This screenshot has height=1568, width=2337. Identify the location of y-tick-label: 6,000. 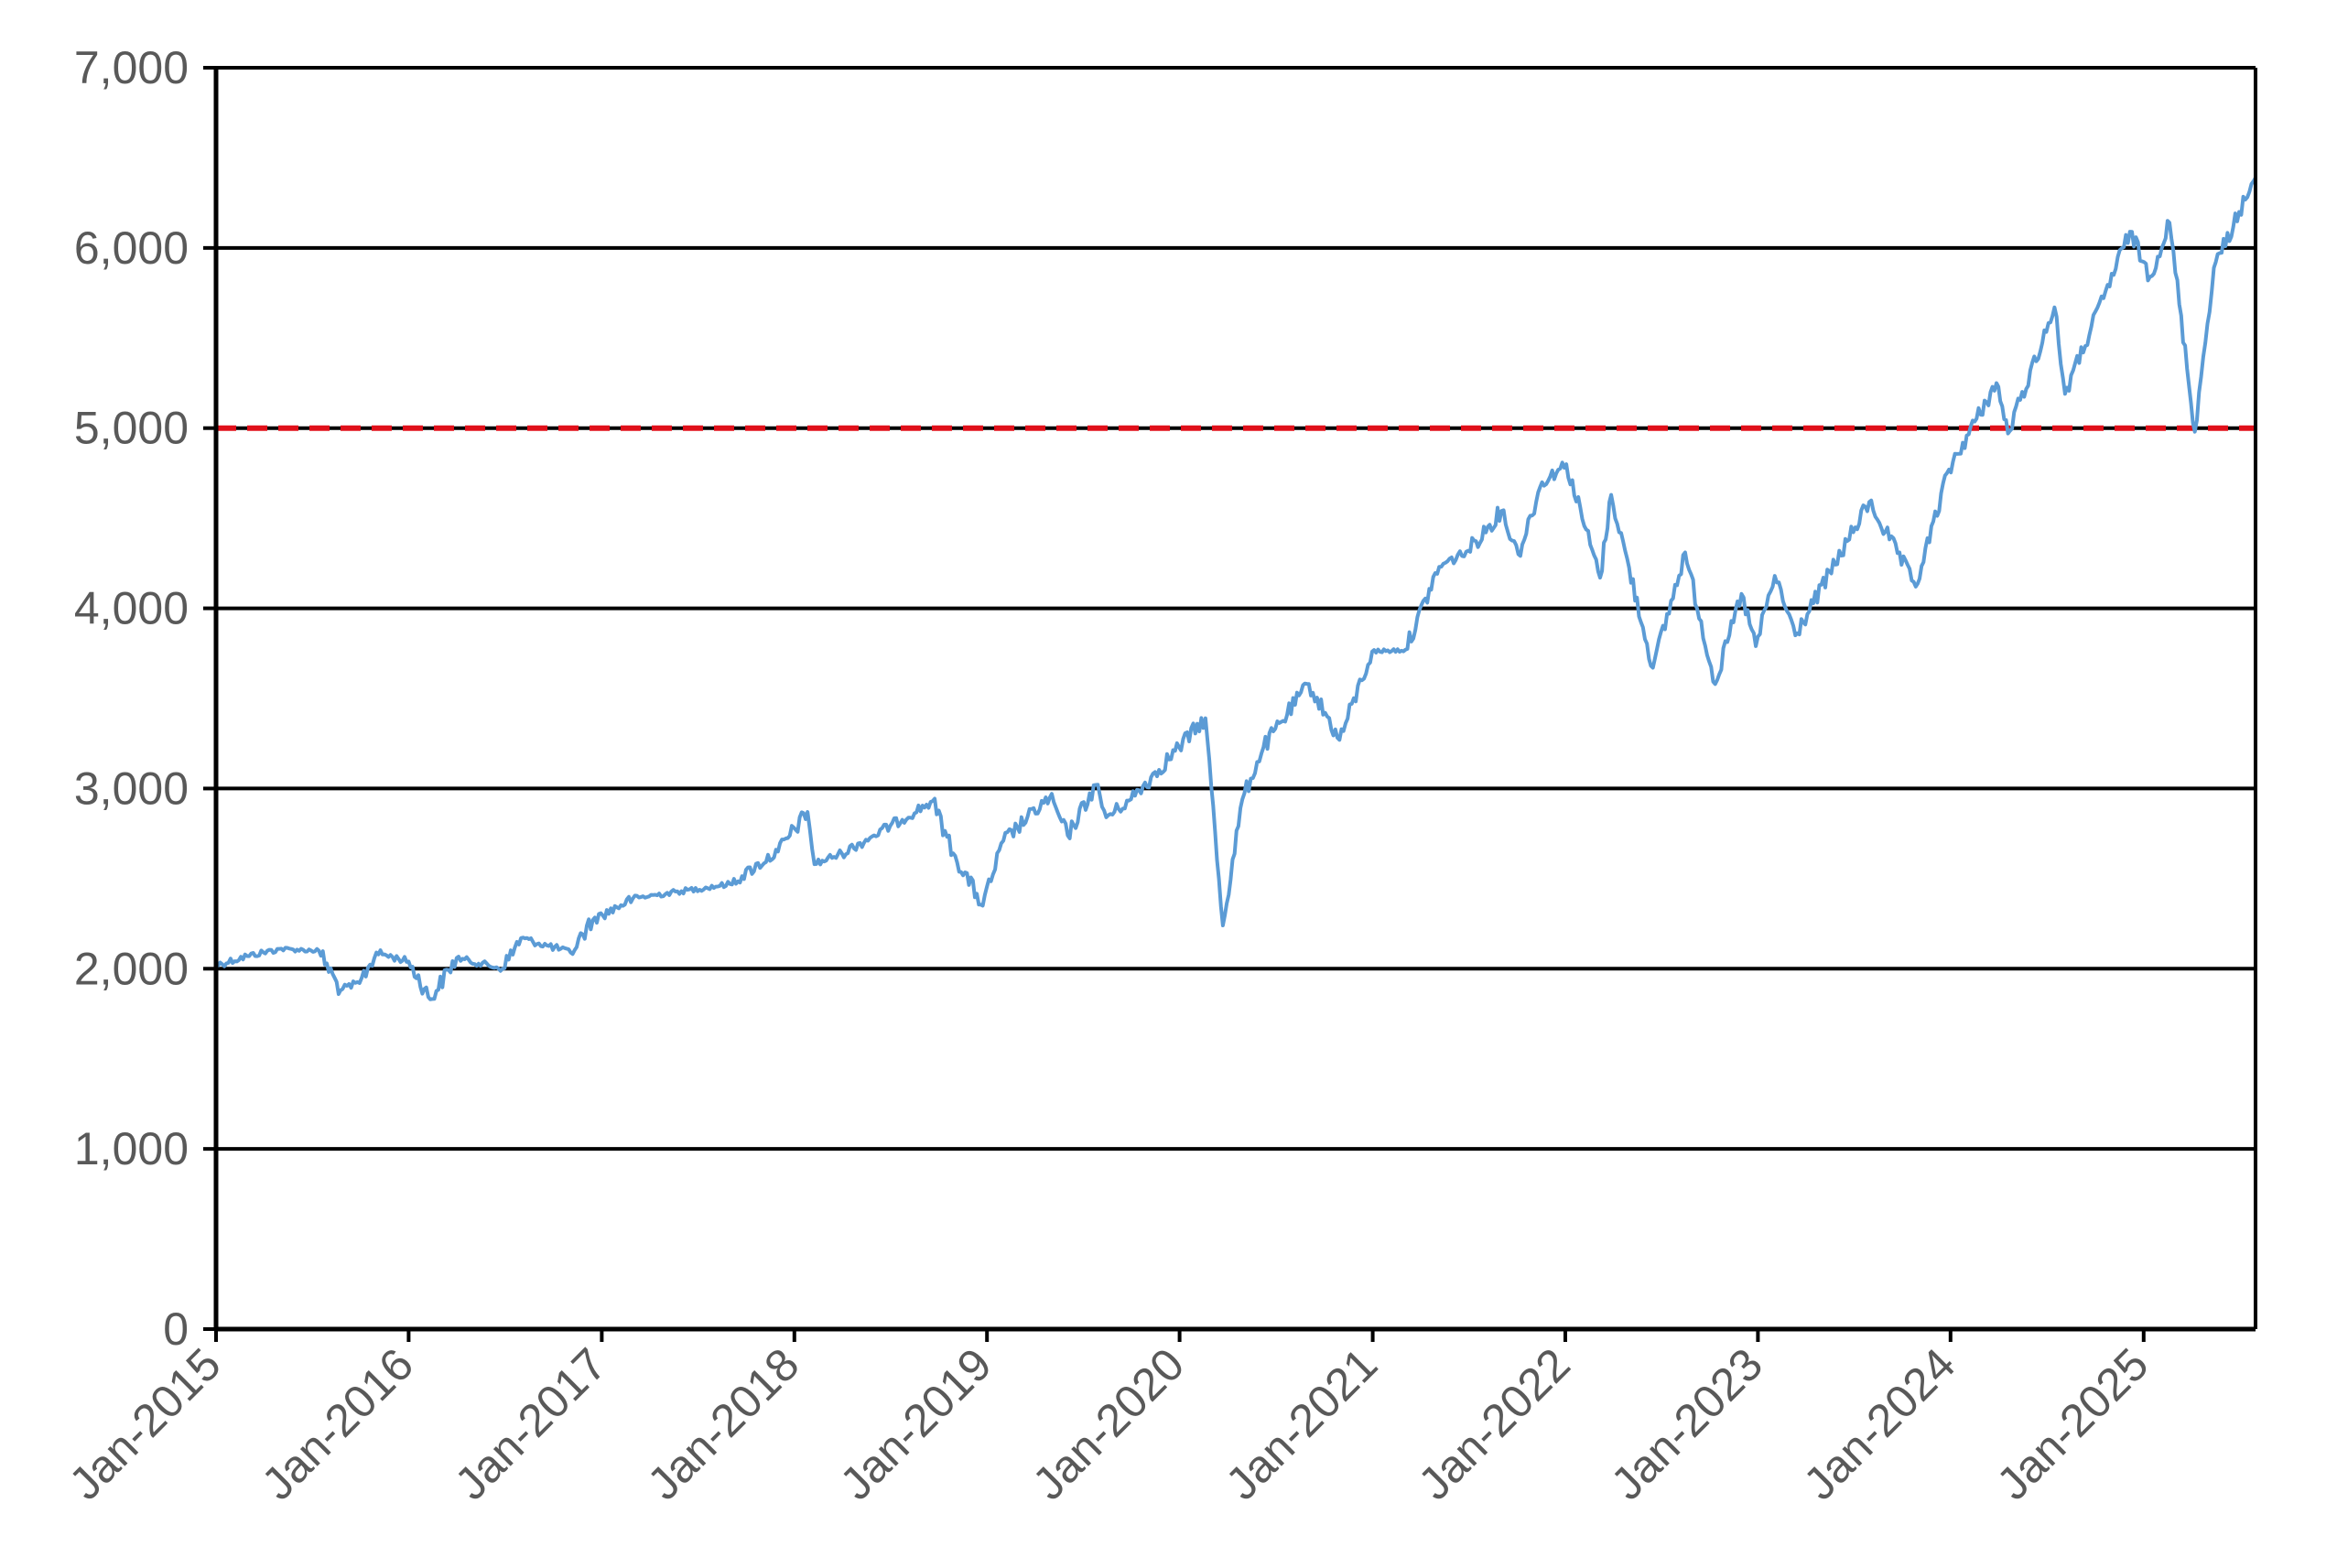
(131, 248).